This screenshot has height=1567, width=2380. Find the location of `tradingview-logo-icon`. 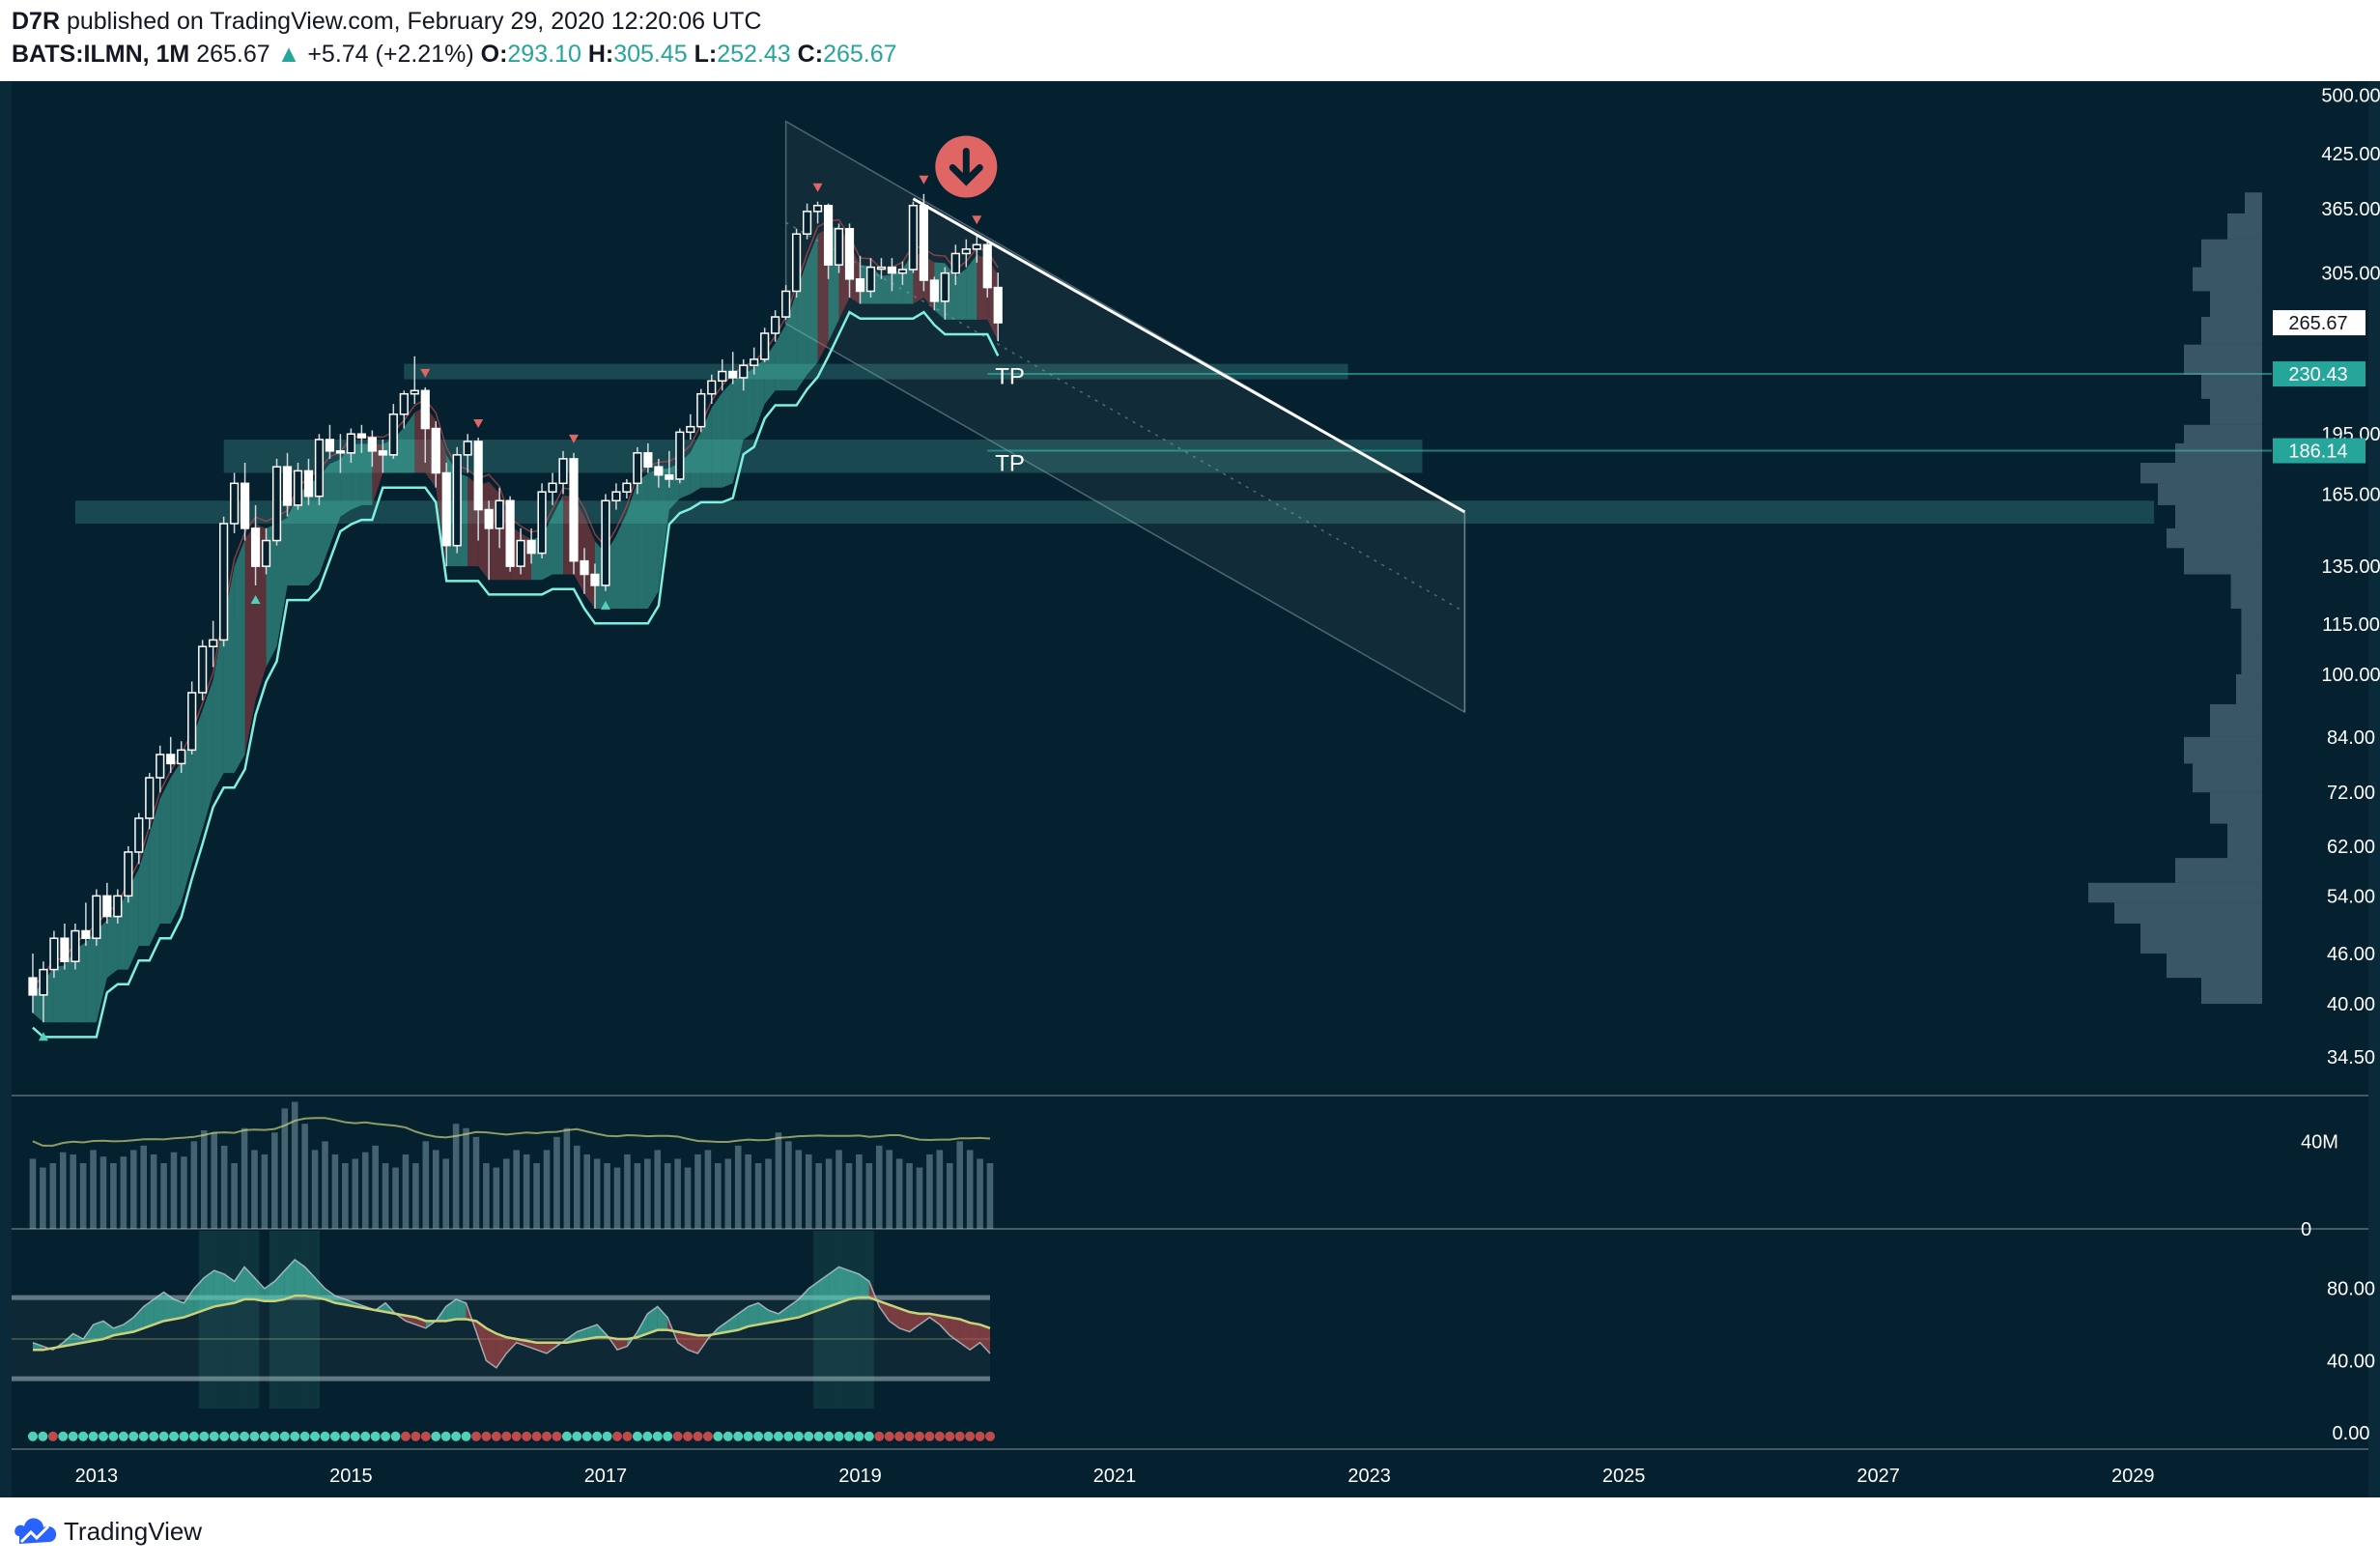

tradingview-logo-icon is located at coordinates (37, 1531).